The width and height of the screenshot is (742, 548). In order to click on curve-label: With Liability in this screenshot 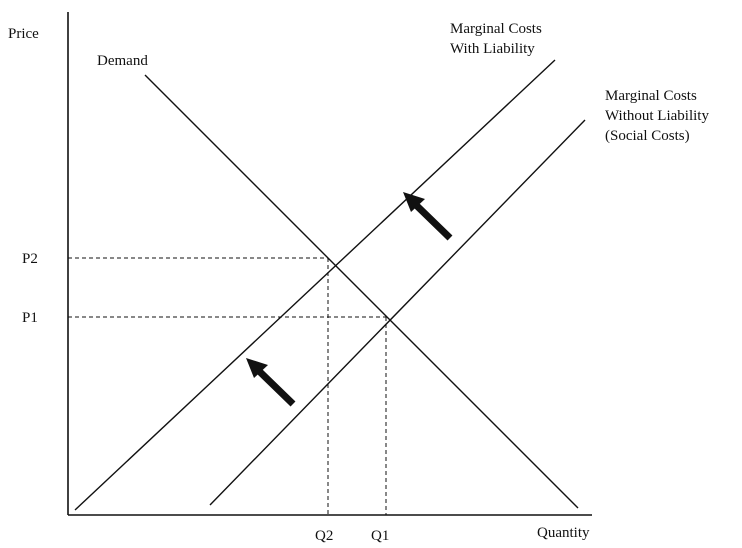, I will do `click(492, 49)`.